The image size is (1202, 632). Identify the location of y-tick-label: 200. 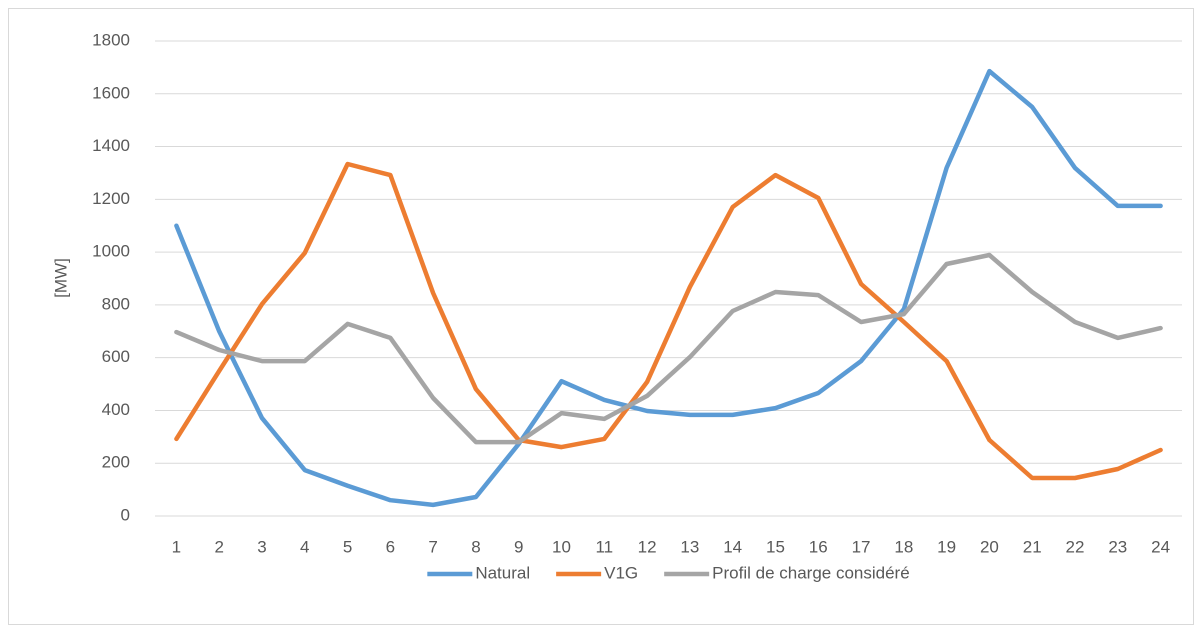
(116, 462).